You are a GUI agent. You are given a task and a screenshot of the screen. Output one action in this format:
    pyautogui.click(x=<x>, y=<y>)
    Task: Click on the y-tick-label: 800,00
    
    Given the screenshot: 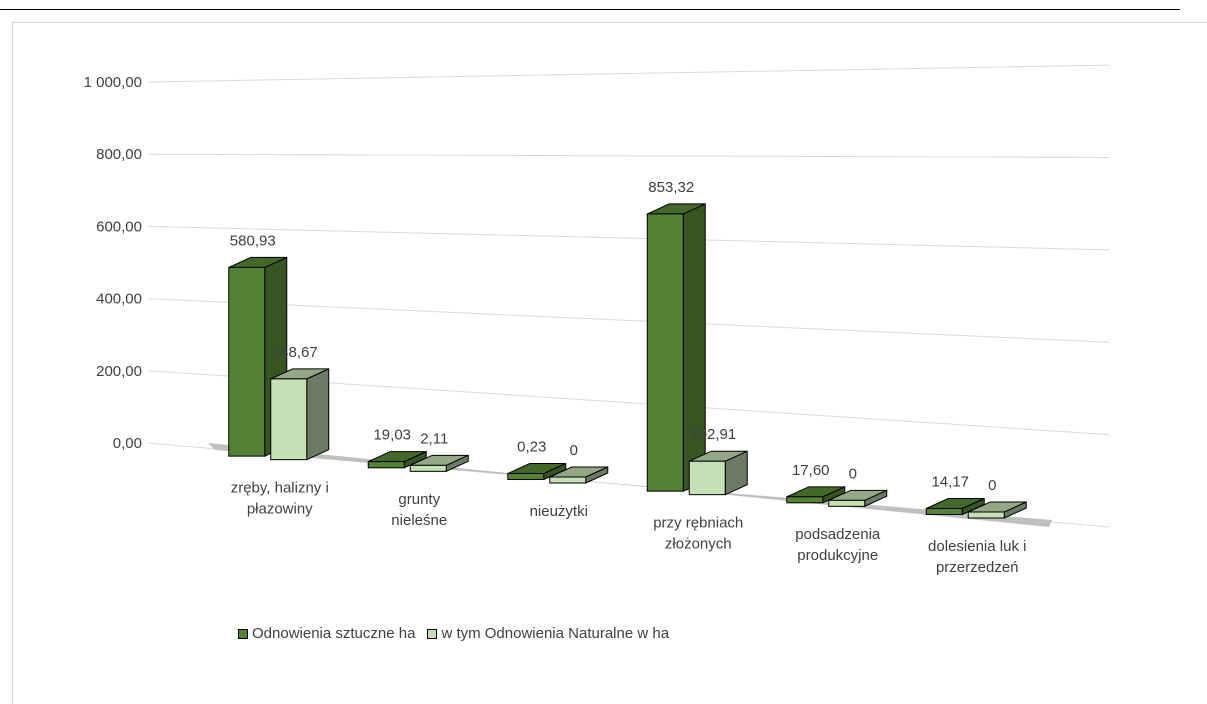 What is the action you would take?
    pyautogui.click(x=119, y=154)
    